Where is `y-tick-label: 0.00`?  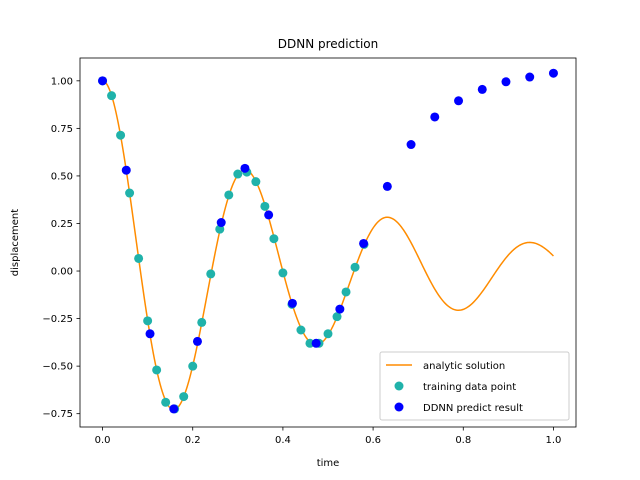 y-tick-label: 0.00 is located at coordinates (62, 272).